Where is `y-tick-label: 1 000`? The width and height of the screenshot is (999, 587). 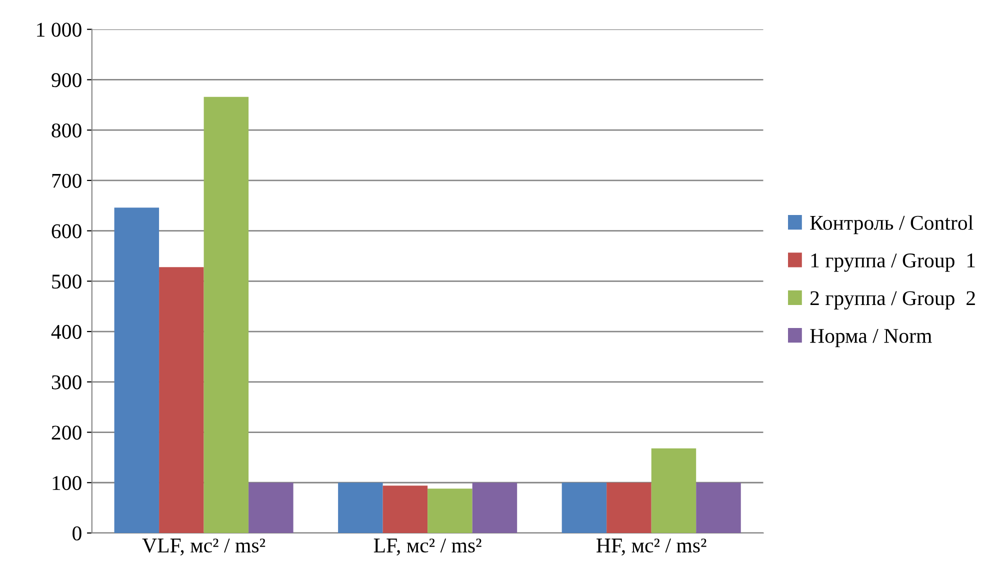
y-tick-label: 1 000 is located at coordinates (59, 29).